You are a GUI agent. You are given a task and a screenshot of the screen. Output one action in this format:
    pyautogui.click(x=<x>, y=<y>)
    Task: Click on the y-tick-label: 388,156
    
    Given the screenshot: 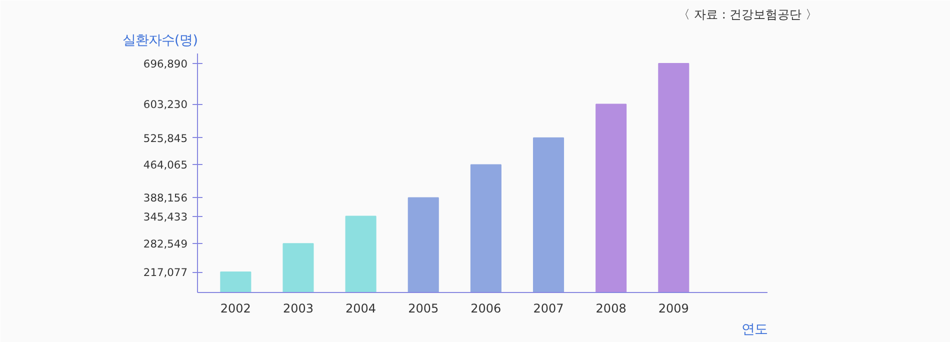 What is the action you would take?
    pyautogui.click(x=165, y=198)
    